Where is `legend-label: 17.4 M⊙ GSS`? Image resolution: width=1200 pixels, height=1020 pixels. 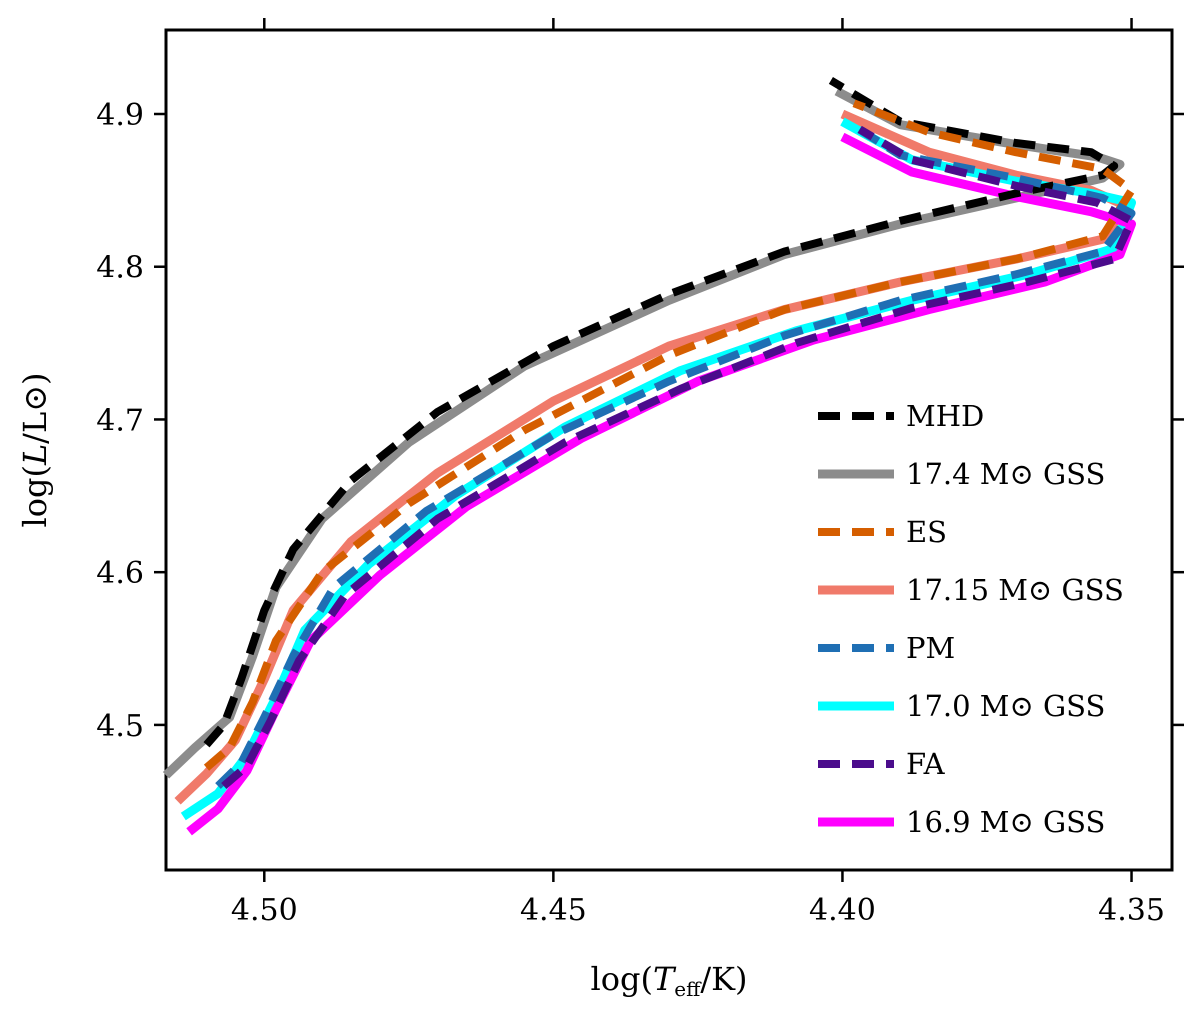
legend-label: 17.4 M⊙ GSS is located at coordinates (1005, 474).